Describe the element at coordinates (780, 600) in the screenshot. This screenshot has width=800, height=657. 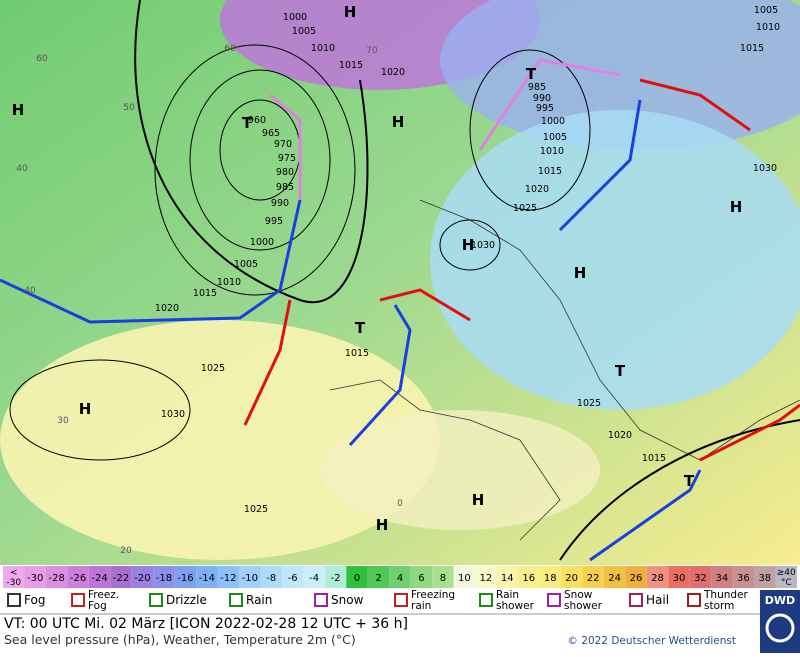
I see `logo: DWD` at that location.